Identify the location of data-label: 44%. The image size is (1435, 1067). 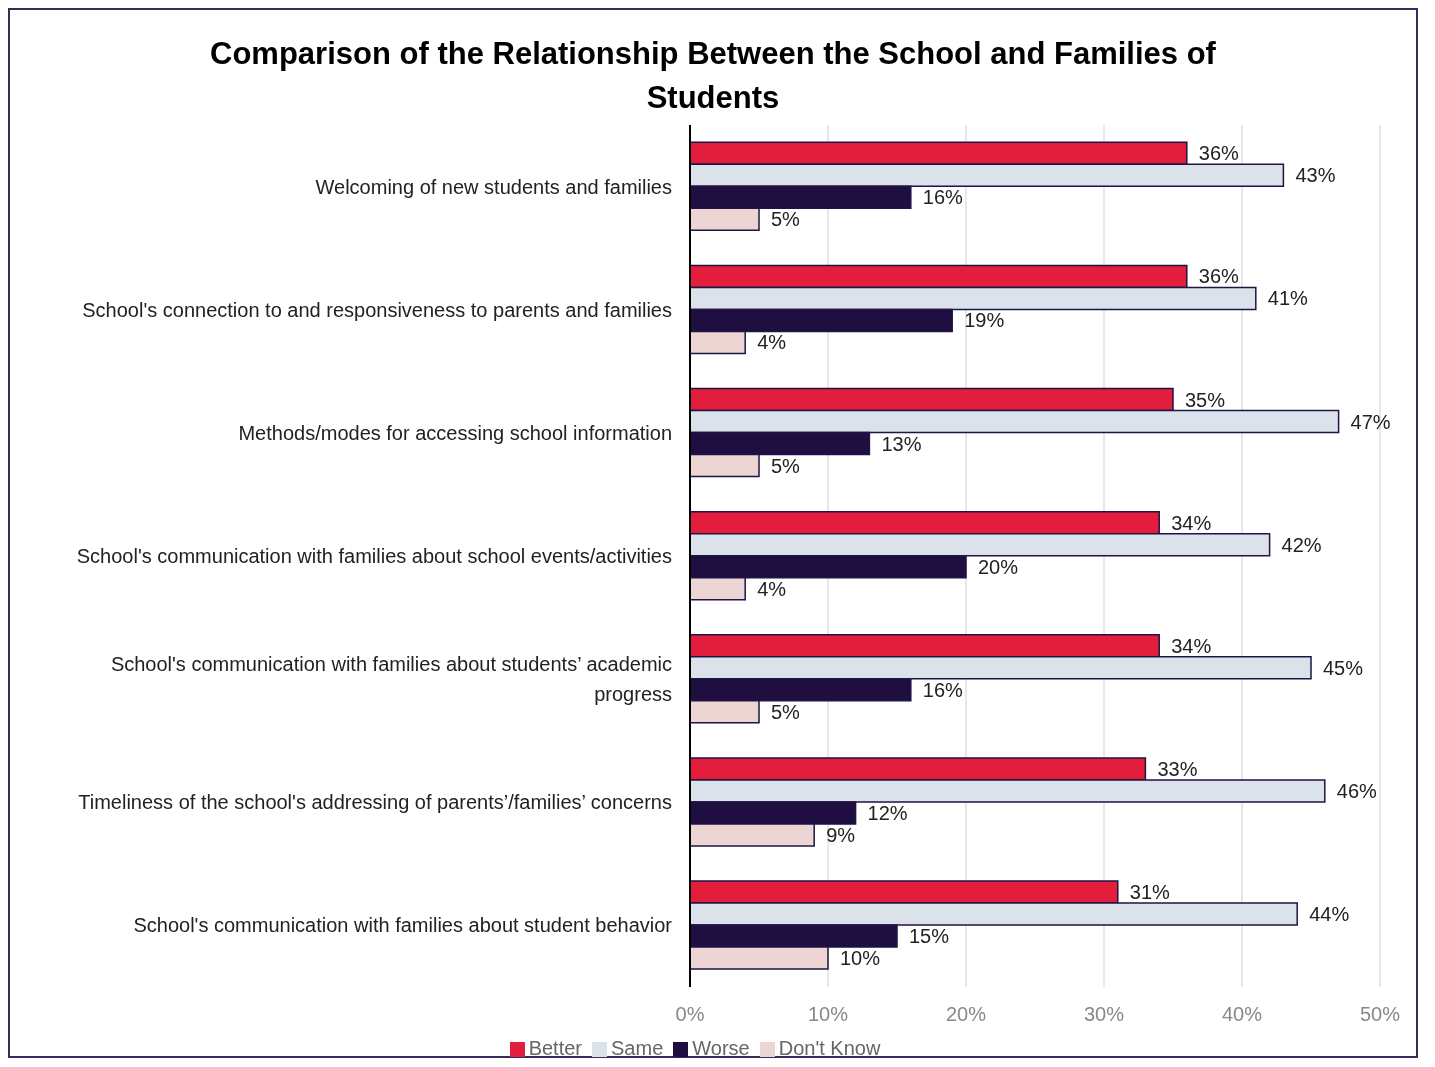
(1329, 914).